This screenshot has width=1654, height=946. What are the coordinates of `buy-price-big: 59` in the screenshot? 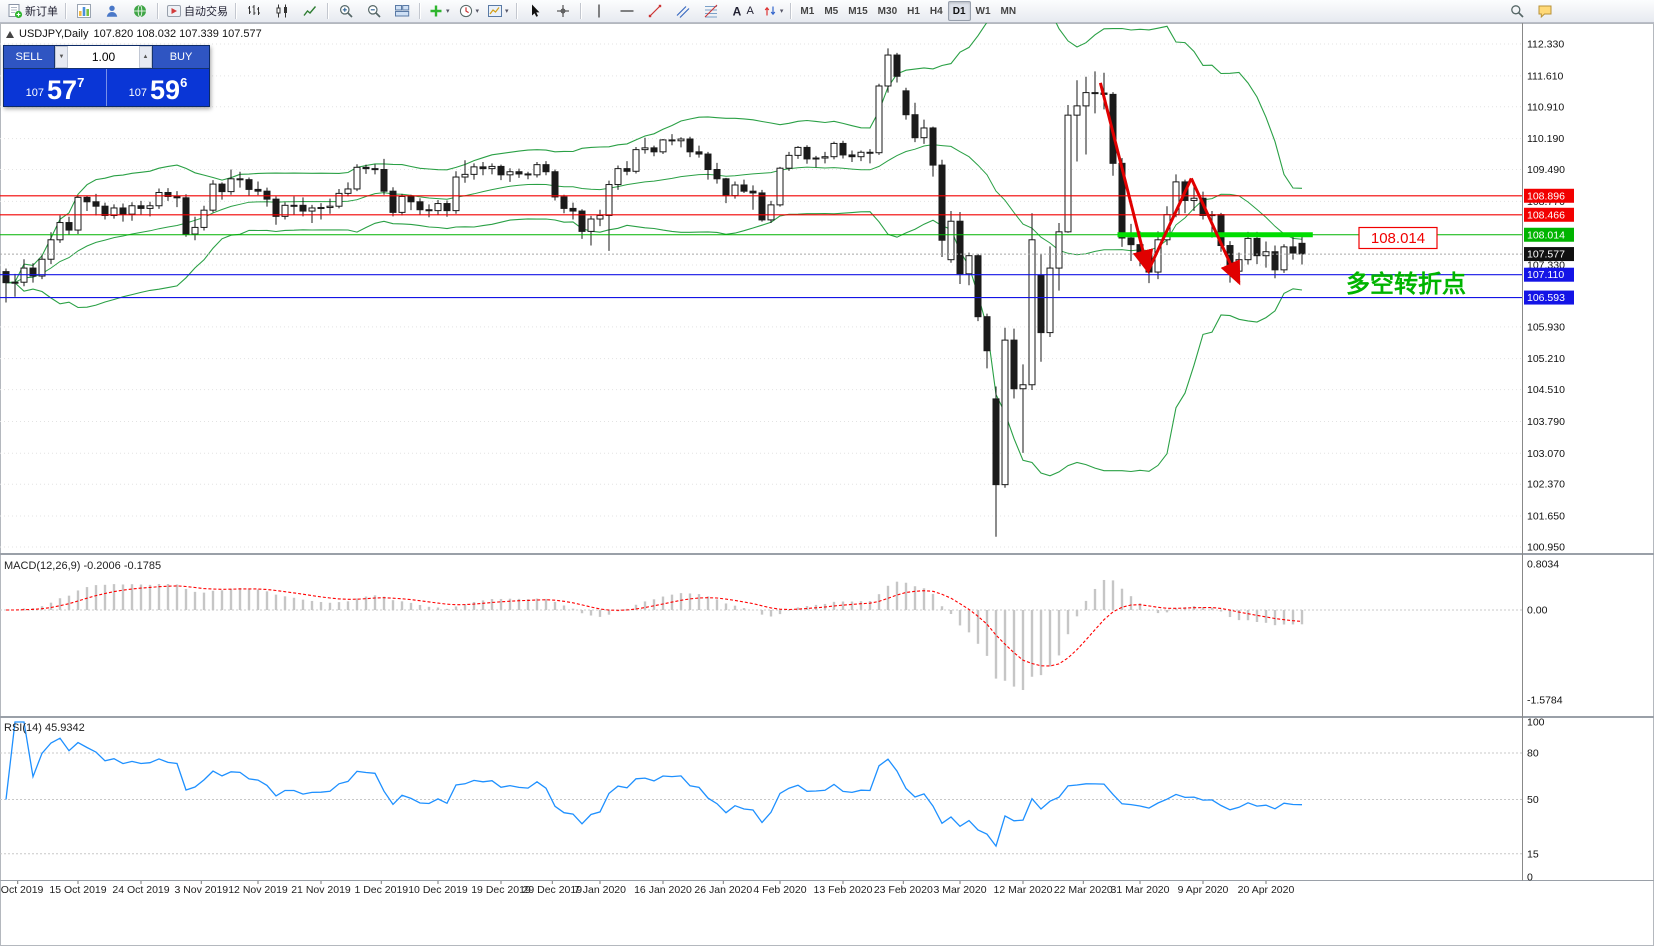 It's located at (165, 90).